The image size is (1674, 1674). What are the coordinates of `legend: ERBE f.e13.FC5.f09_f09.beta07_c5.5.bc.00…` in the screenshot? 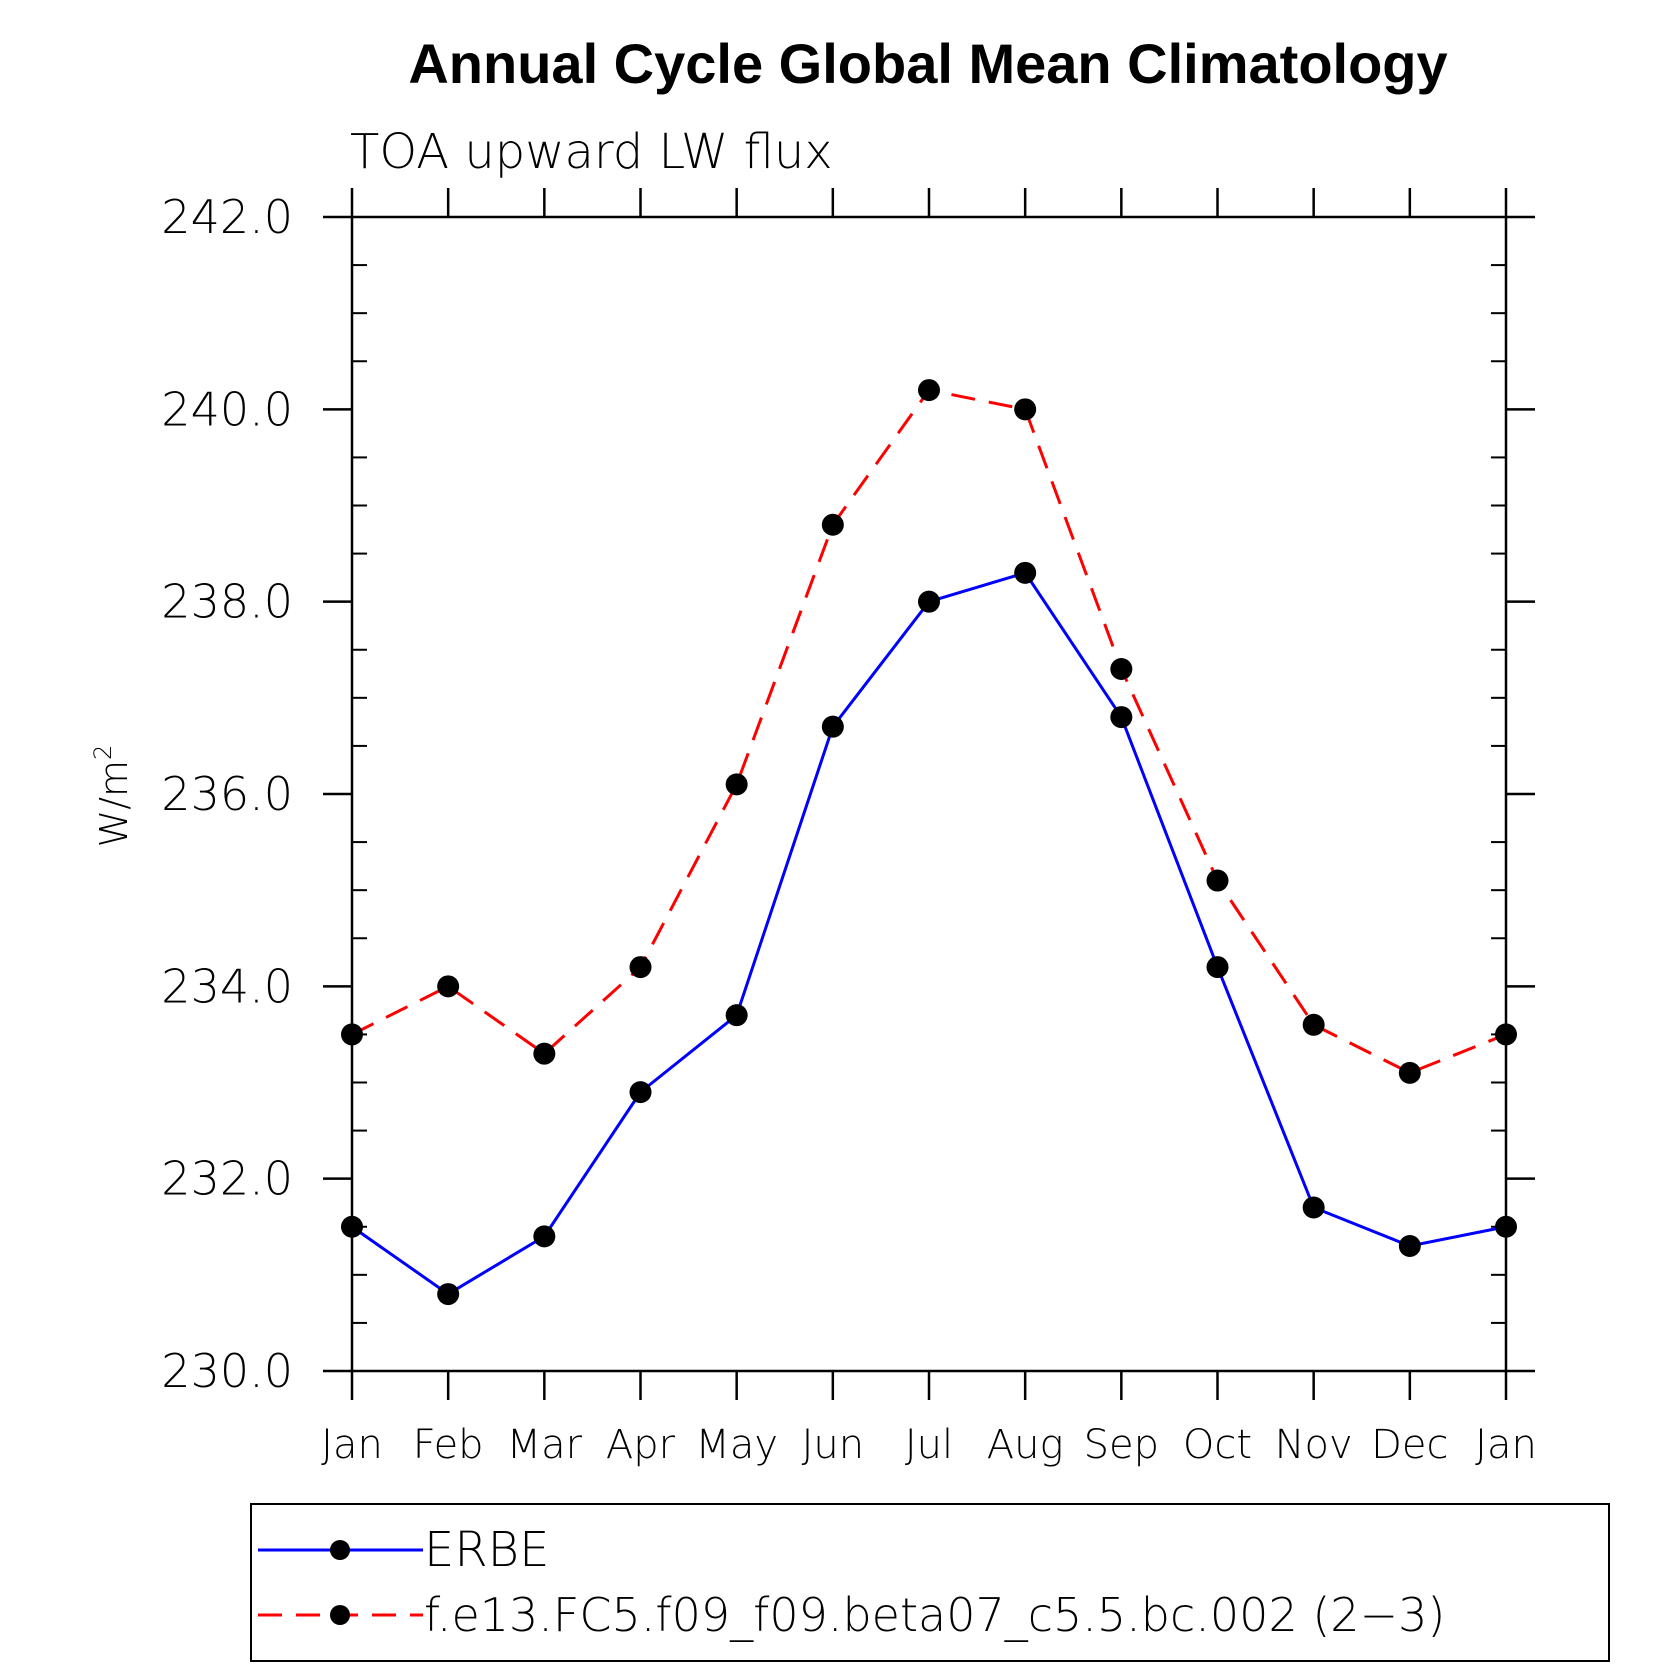 It's located at (930, 1582).